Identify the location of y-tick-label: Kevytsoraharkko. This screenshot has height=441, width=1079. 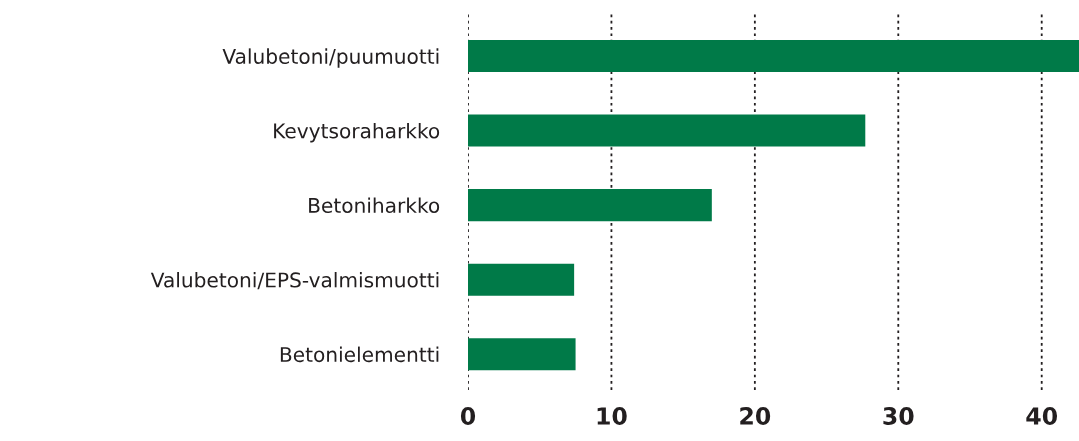
(357, 132).